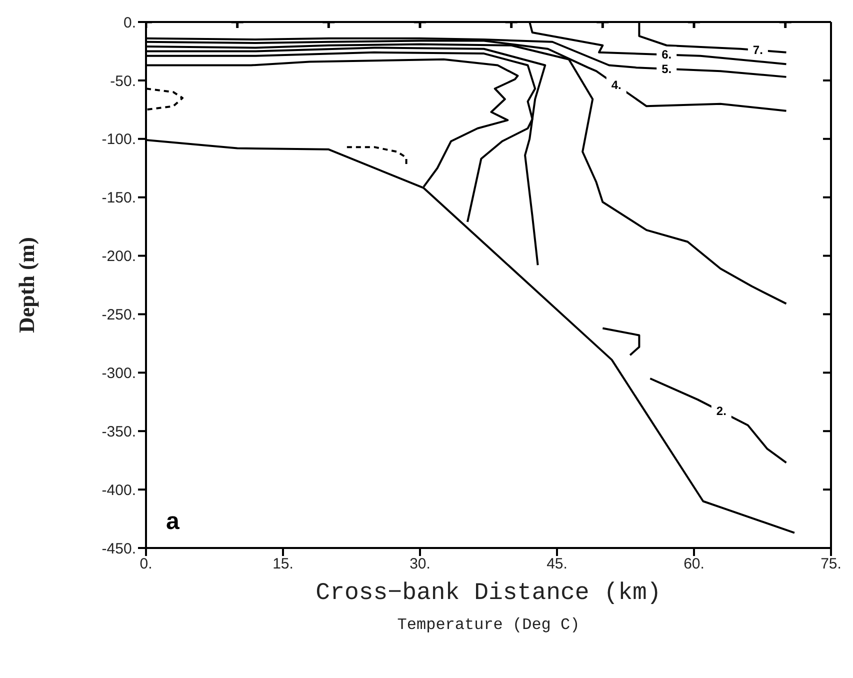 Image resolution: width=853 pixels, height=678 pixels. I want to click on y-tick-label: -300., so click(119, 373).